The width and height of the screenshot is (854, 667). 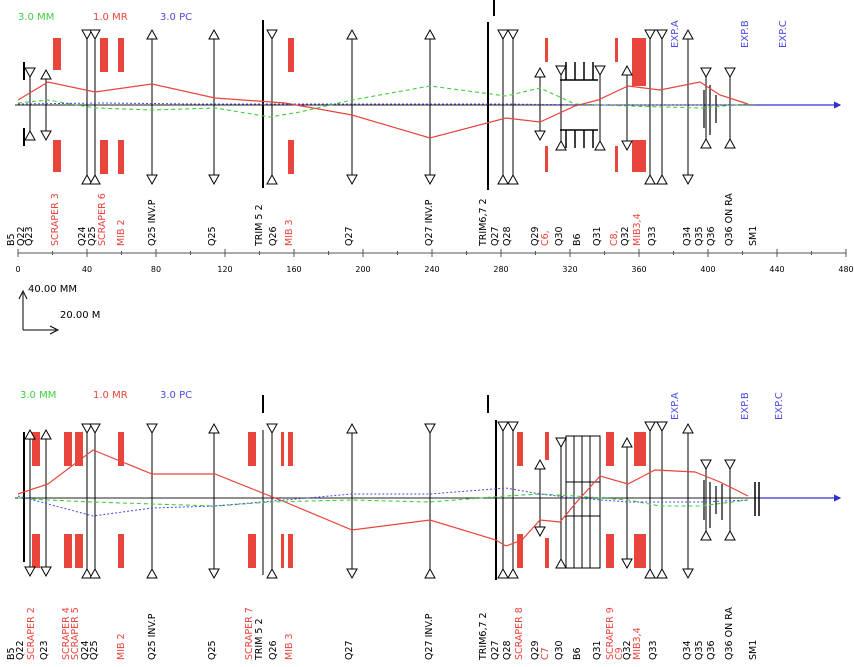 What do you see at coordinates (349, 106) in the screenshot?
I see `top-scraper-blocks` at bounding box center [349, 106].